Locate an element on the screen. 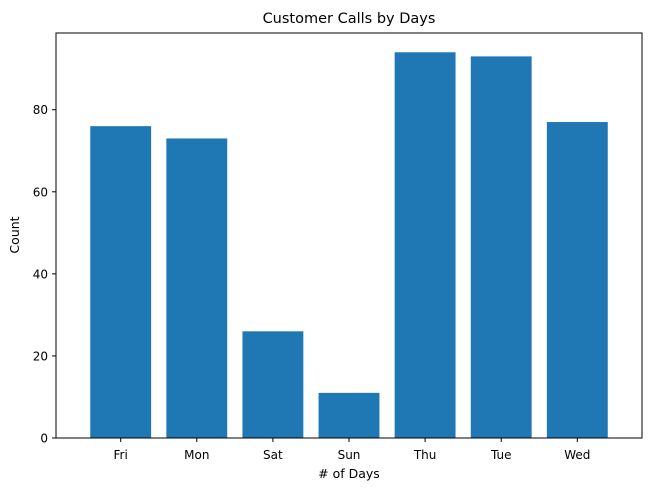  x-tick-label: Tue is located at coordinates (501, 455).